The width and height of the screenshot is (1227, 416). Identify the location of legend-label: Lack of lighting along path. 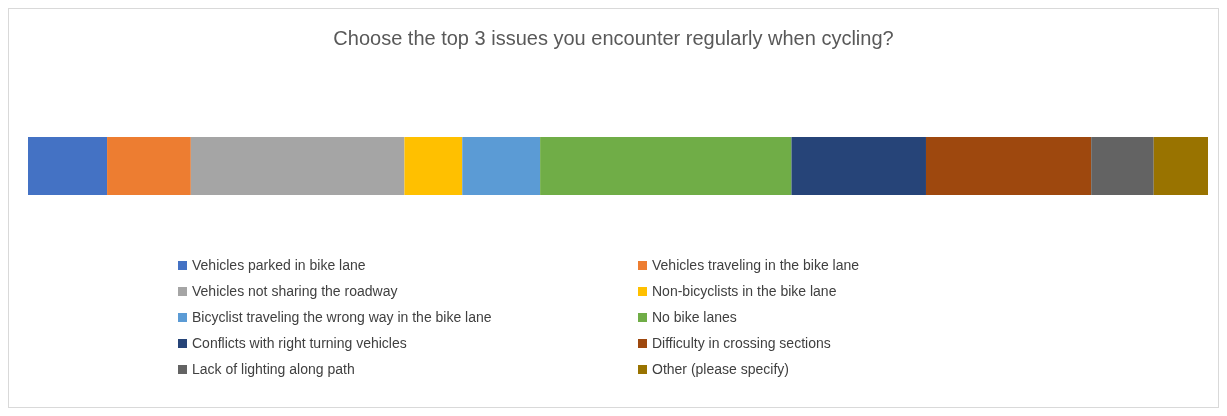
(273, 369).